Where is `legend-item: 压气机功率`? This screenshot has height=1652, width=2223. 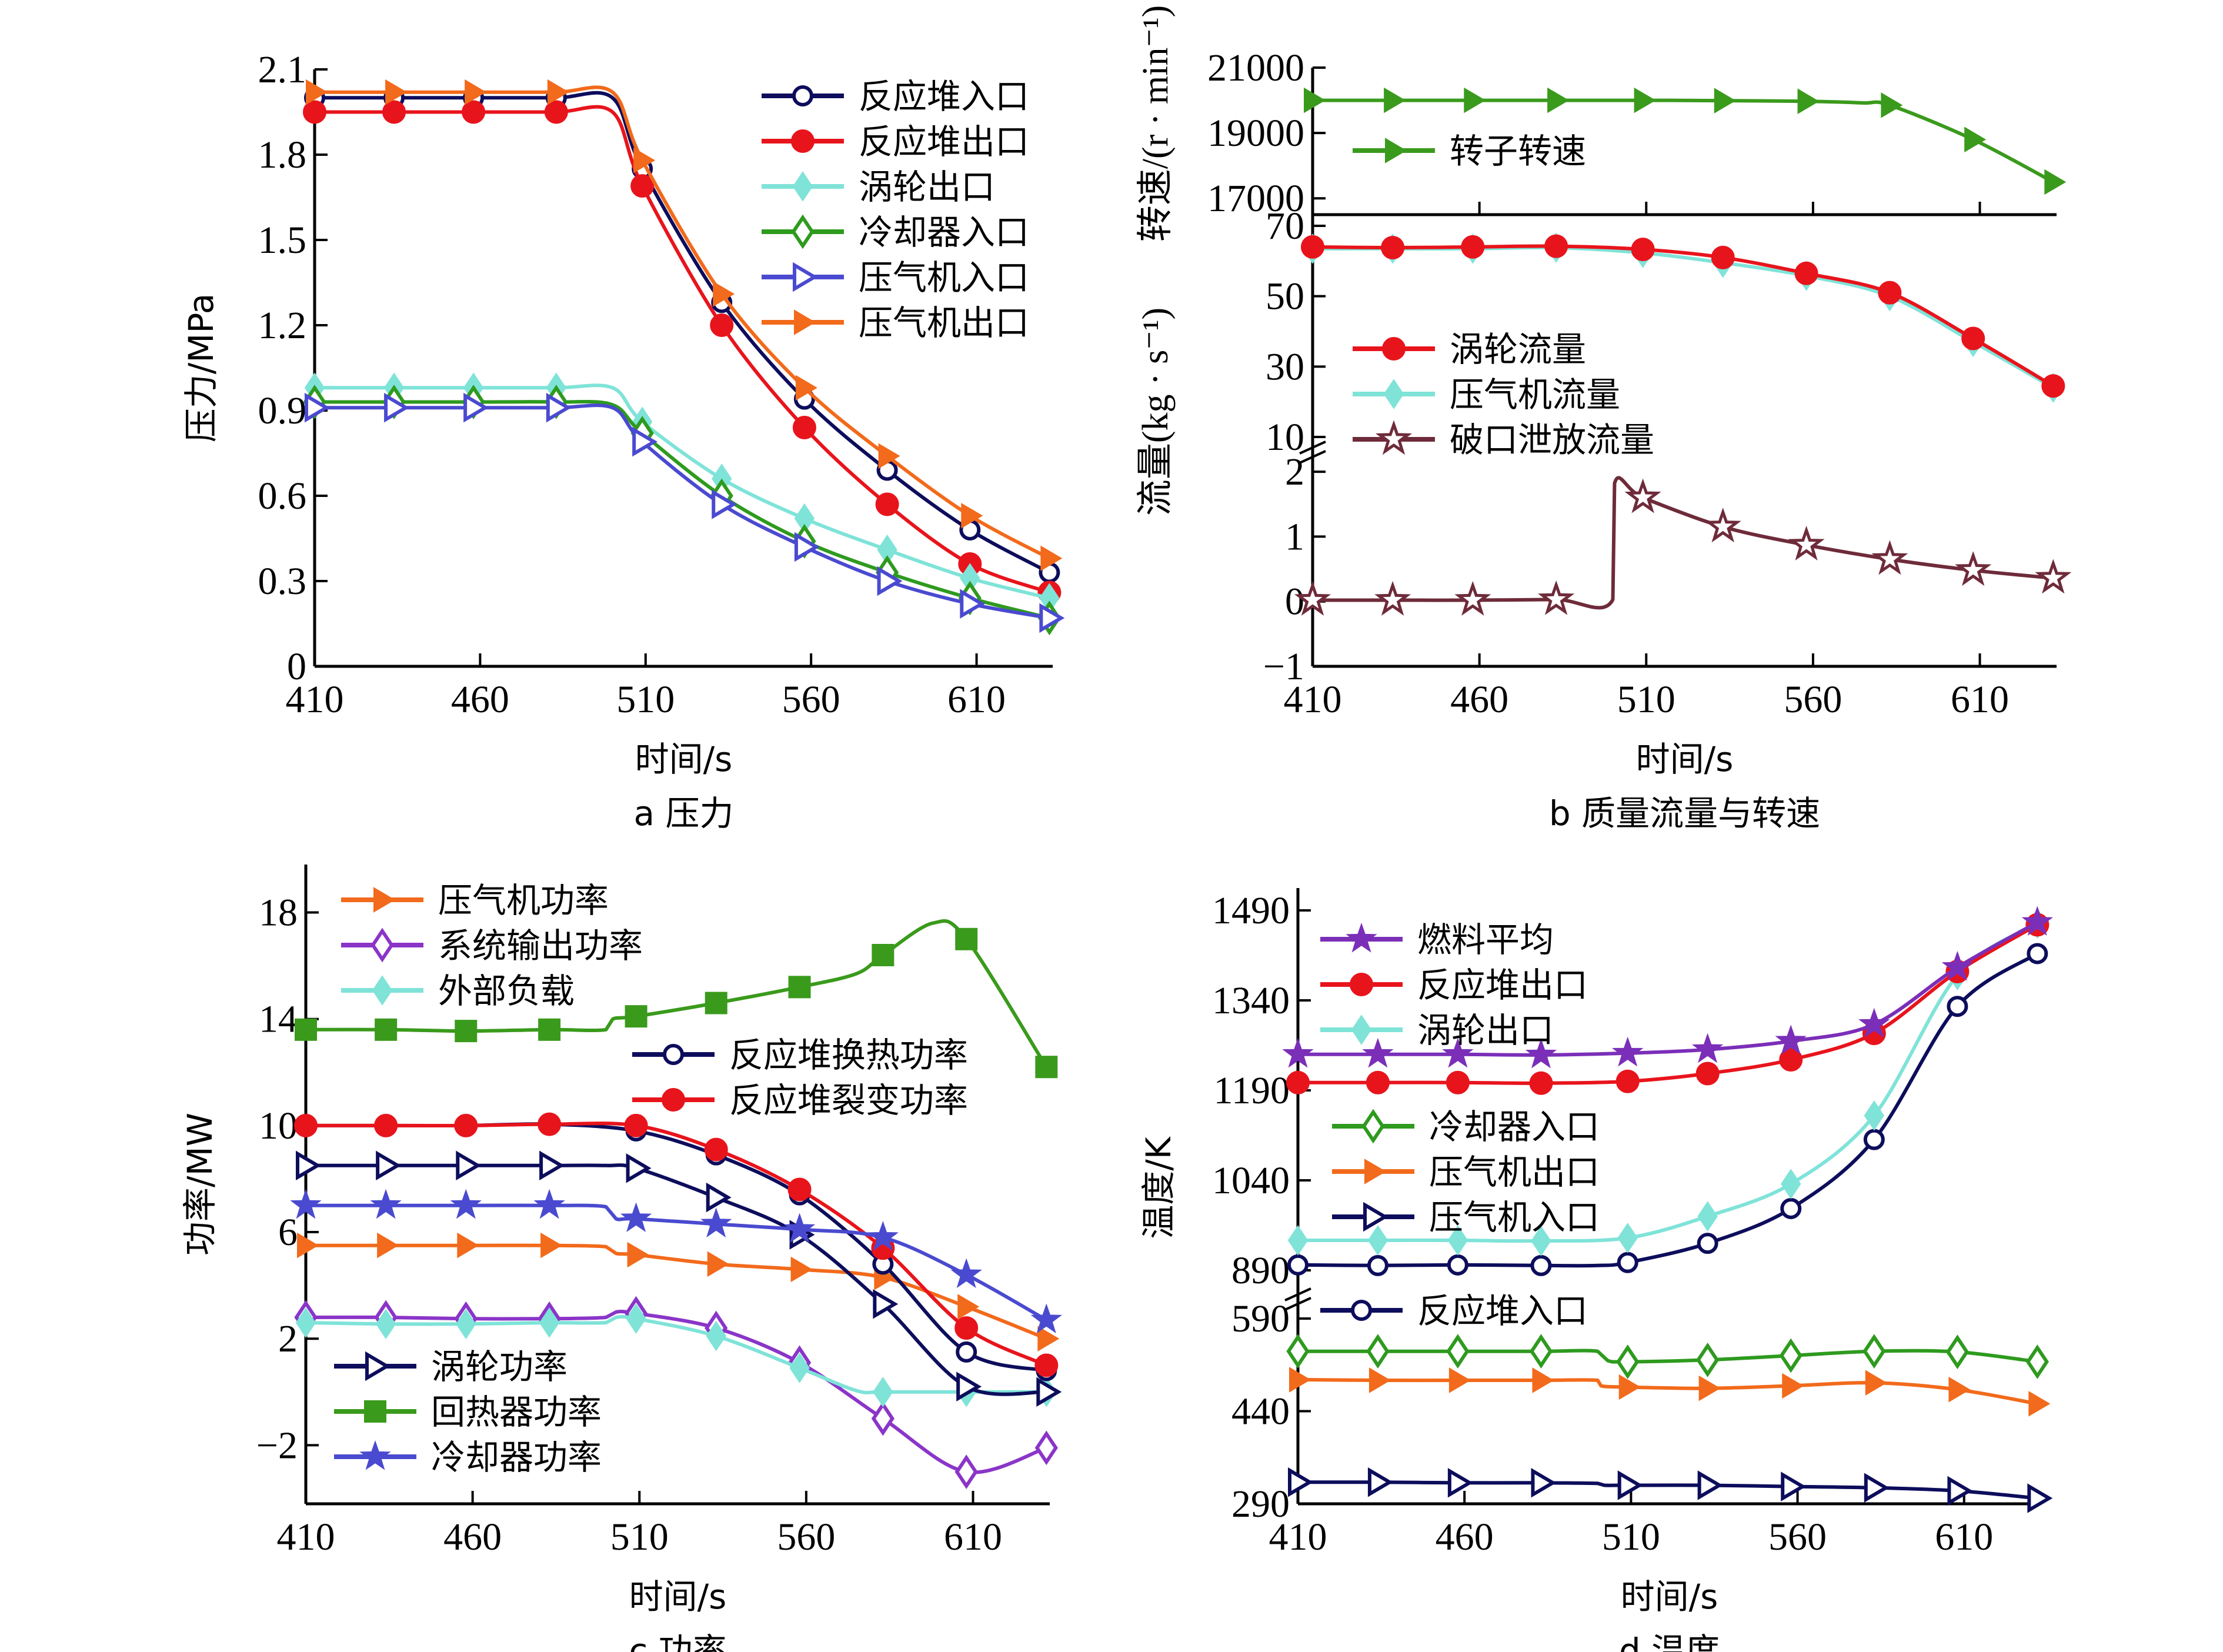 legend-item: 压气机功率 is located at coordinates (475, 900).